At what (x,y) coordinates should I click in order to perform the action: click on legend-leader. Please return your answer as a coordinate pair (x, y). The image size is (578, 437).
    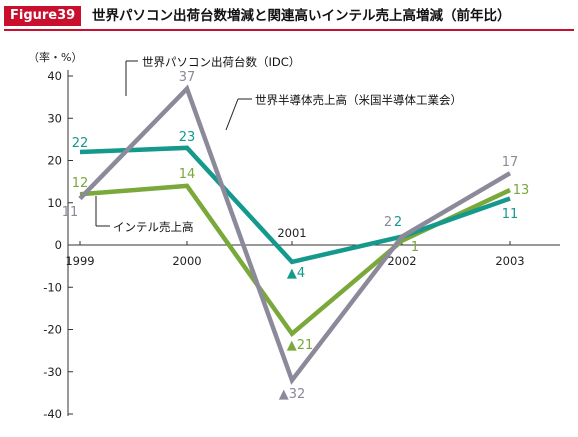
    Looking at the image, I should click on (232, 114).